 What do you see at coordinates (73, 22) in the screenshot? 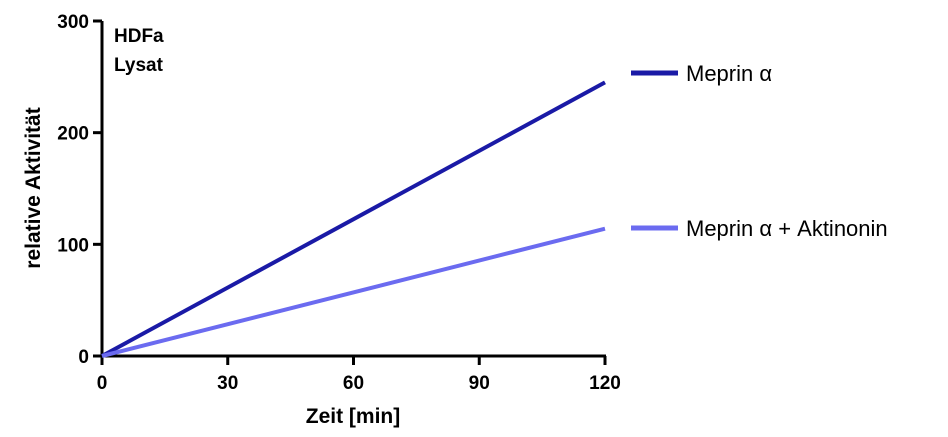
I see `y-tick-label: 300` at bounding box center [73, 22].